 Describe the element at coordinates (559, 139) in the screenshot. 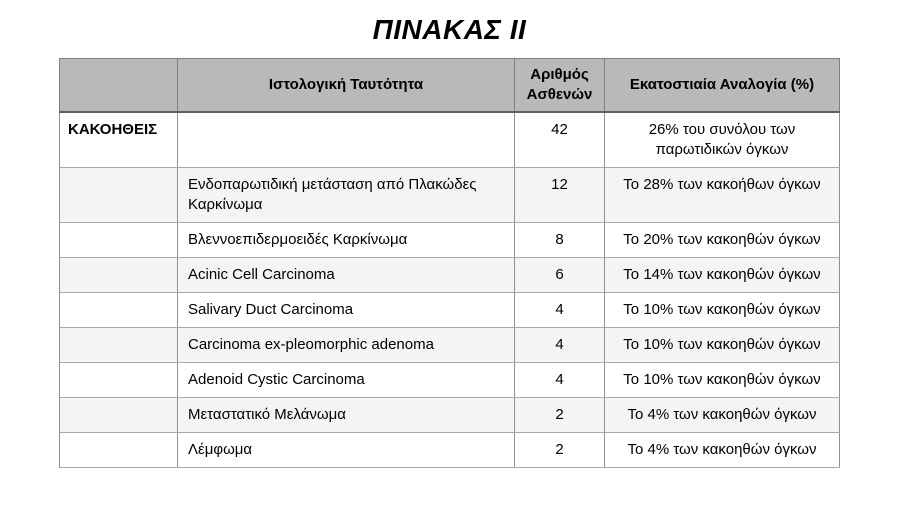

I see `cell-patients: 42` at that location.